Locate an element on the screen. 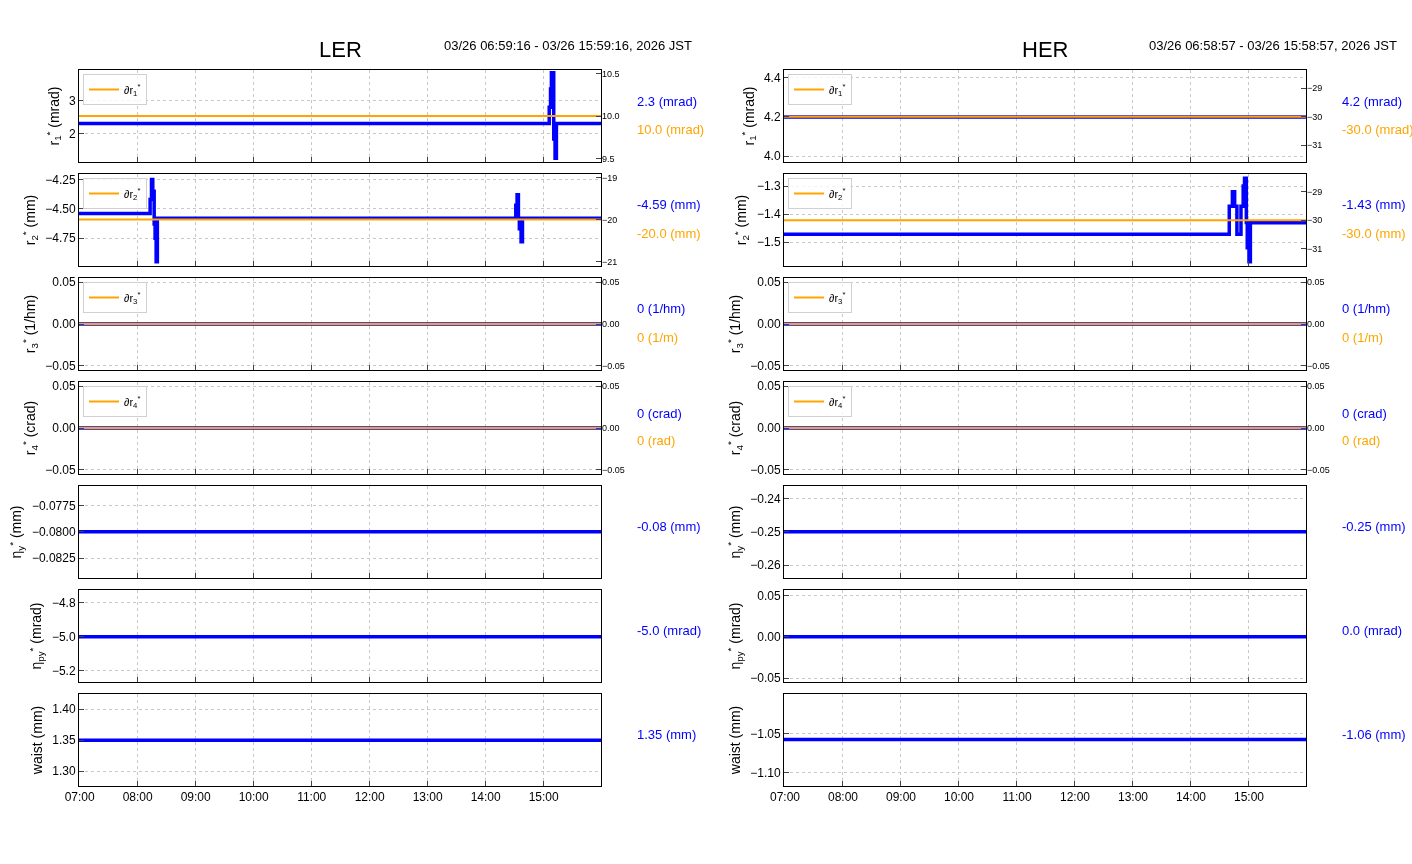  chart-title: LER is located at coordinates (340, 49).